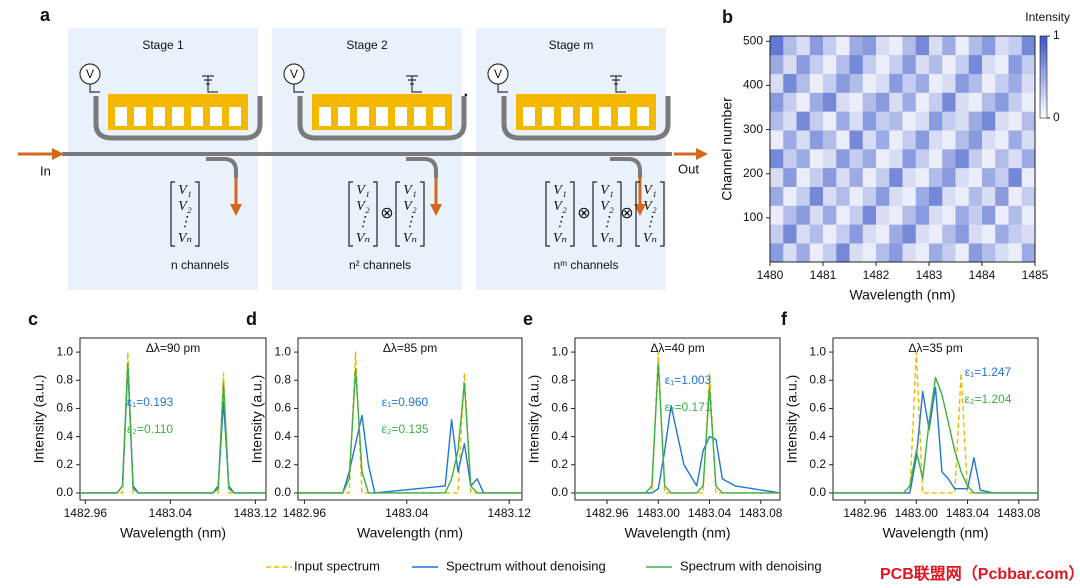 This screenshot has width=1080, height=588. Describe the element at coordinates (751, 565) in the screenshot. I see `legend-label: Spectrum with denoising` at that location.